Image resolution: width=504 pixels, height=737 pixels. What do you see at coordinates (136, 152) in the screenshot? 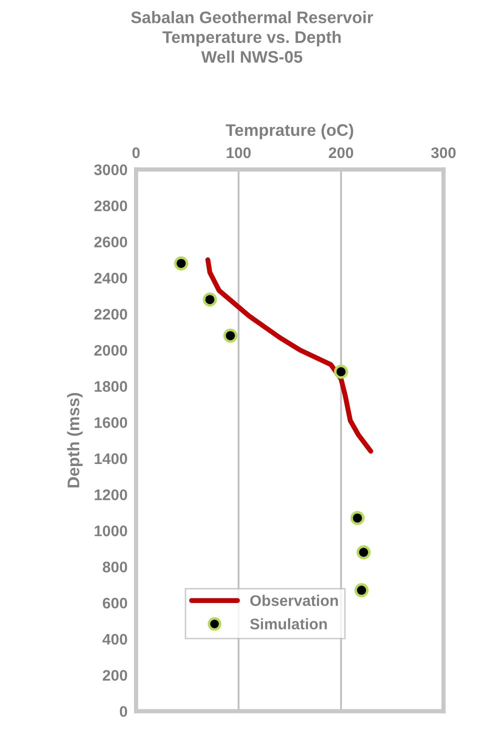
I see `x-tick-label: 0` at bounding box center [136, 152].